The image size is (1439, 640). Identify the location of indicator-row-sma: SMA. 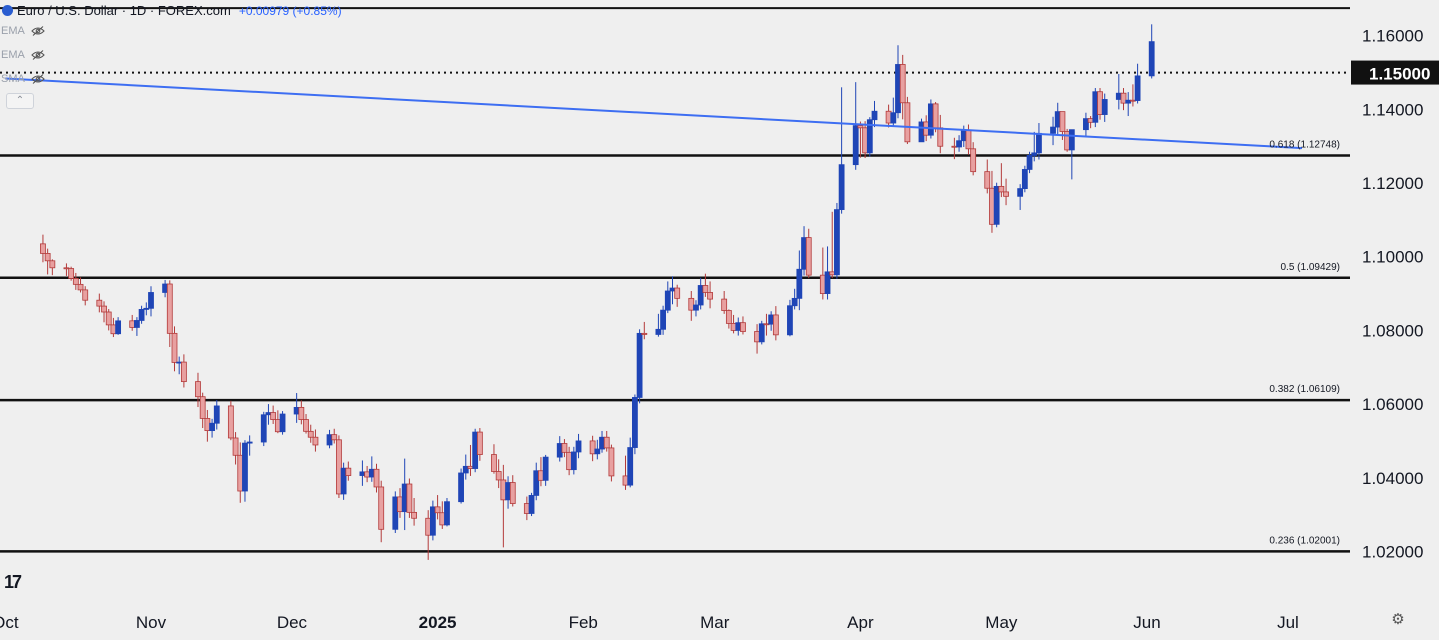
(171, 79).